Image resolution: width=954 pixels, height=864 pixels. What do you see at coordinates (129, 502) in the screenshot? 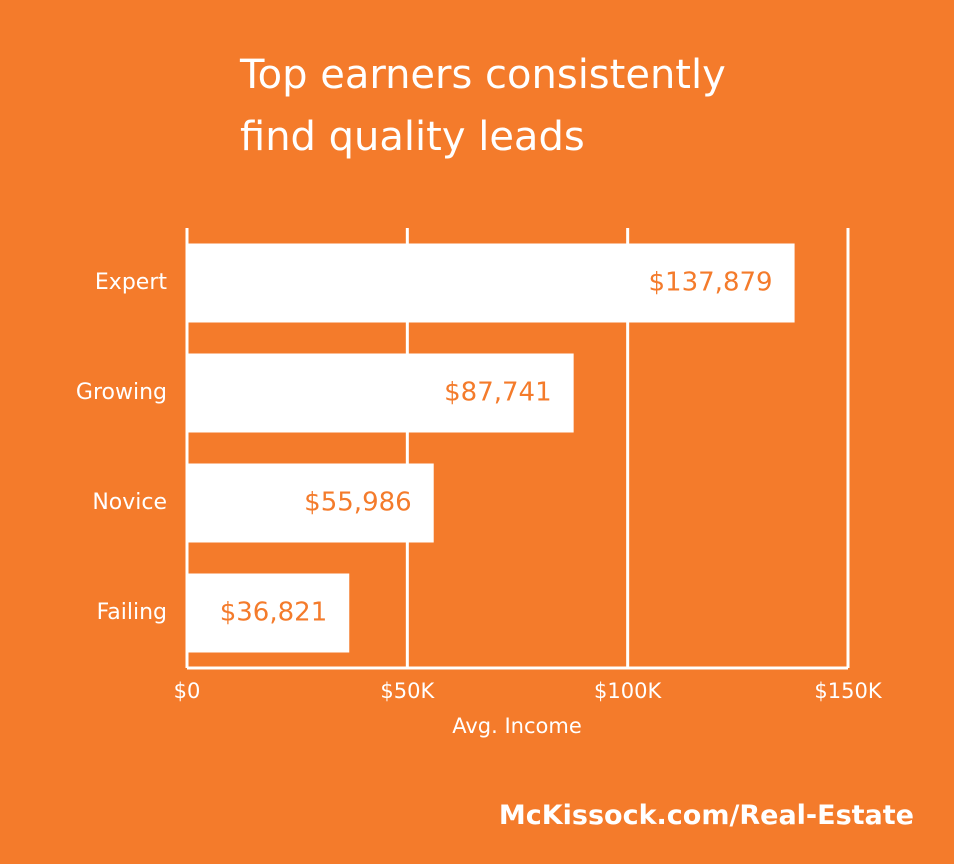
I see `y-tick-label: Novice` at bounding box center [129, 502].